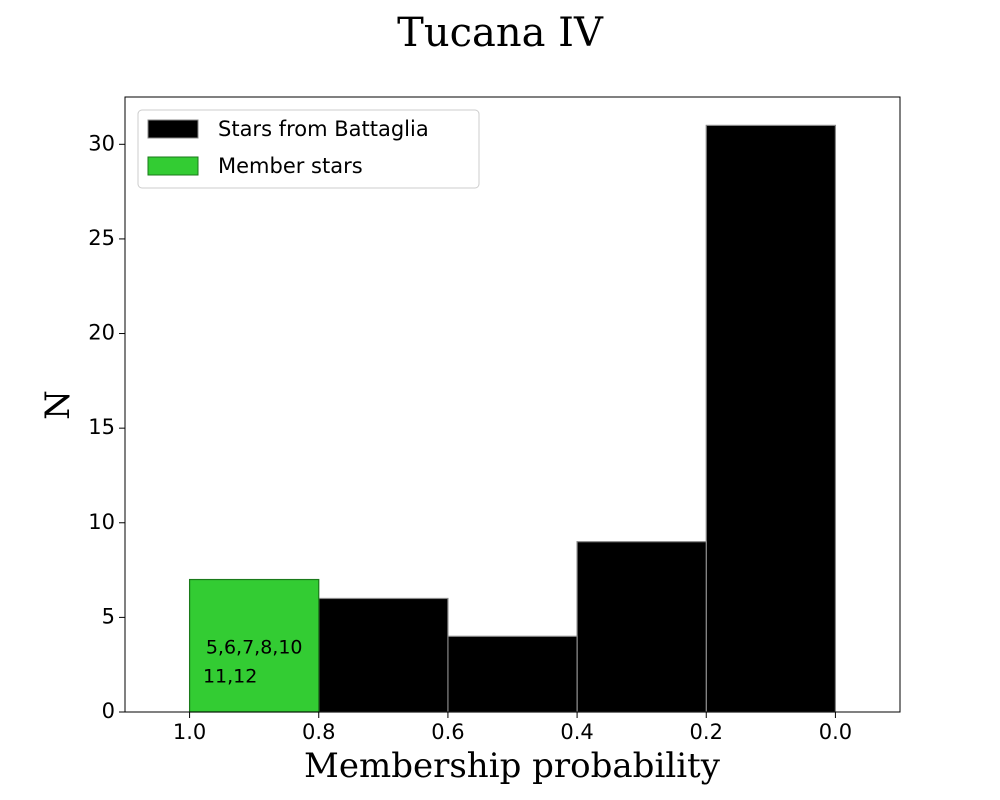  I want to click on y-tick-label: 15, so click(101, 427).